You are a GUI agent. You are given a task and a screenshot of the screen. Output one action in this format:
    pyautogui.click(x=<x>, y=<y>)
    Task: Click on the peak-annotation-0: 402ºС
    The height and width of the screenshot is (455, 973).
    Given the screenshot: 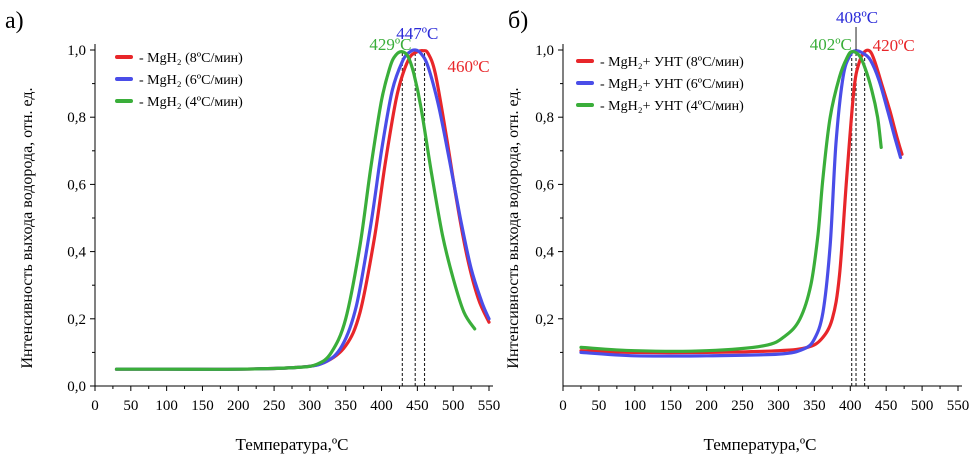 What is the action you would take?
    pyautogui.click(x=831, y=44)
    